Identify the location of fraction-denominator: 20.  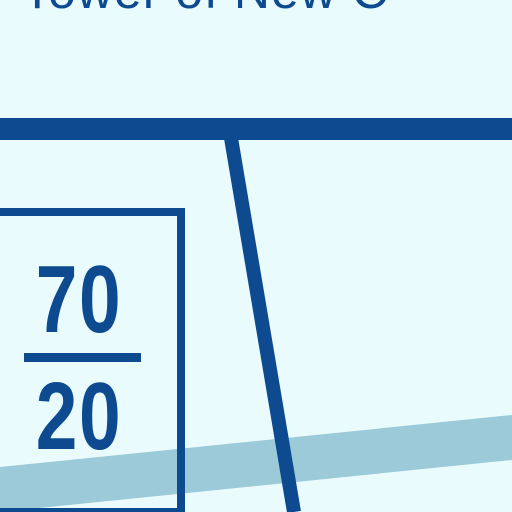
(79, 416).